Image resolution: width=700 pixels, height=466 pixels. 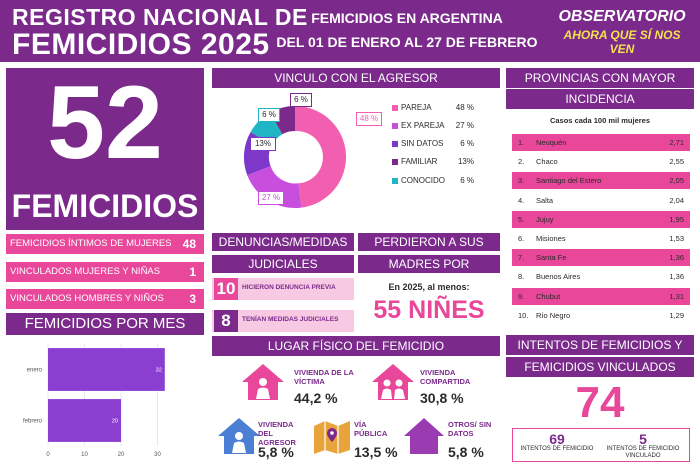 What do you see at coordinates (521, 142) in the screenshot?
I see `provincia-rank: 1.` at bounding box center [521, 142].